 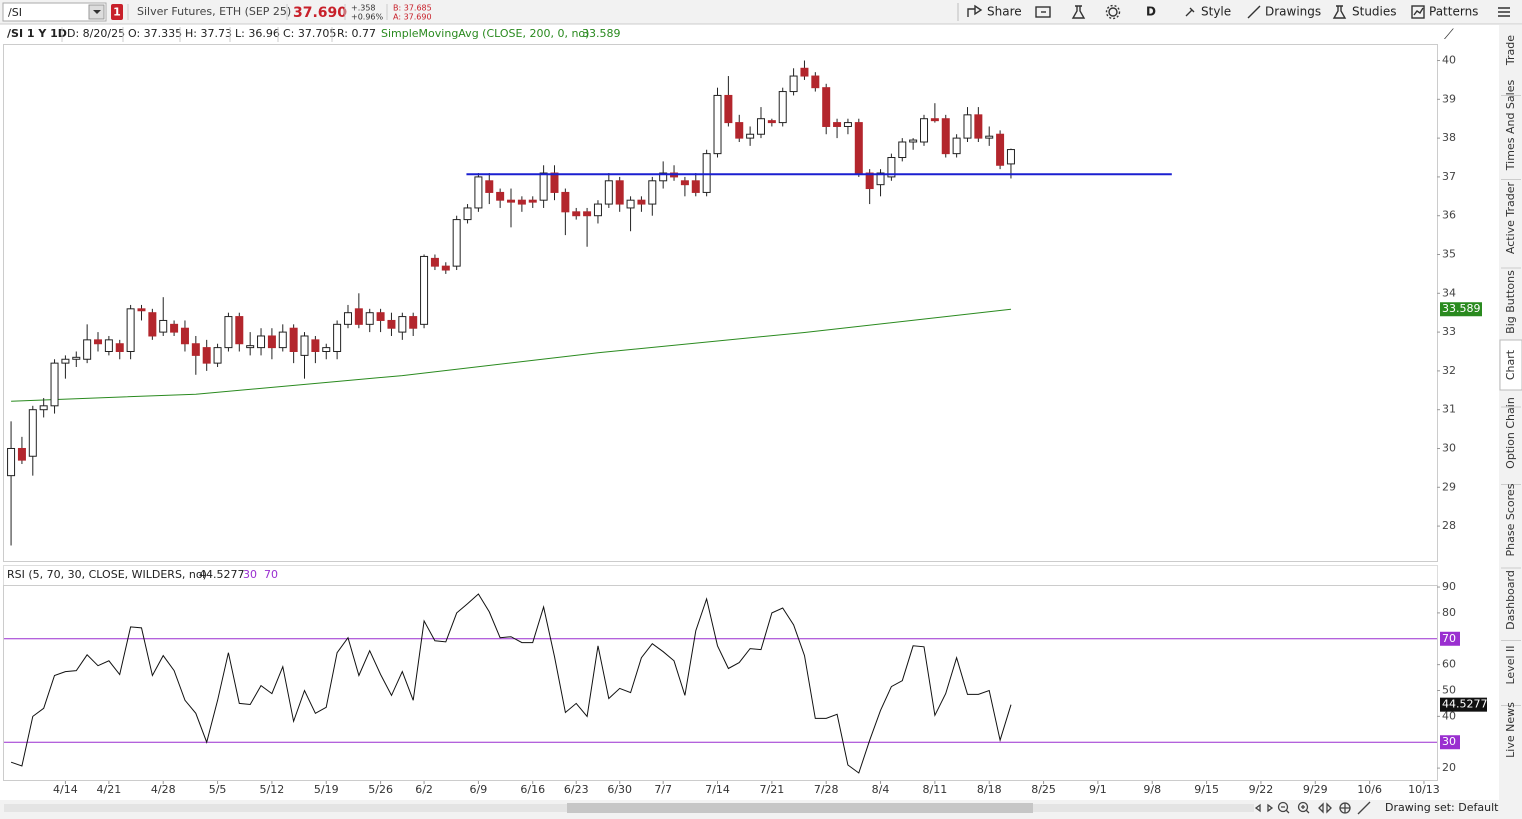 What do you see at coordinates (1374, 12) in the screenshot?
I see `studies-button: Studies` at bounding box center [1374, 12].